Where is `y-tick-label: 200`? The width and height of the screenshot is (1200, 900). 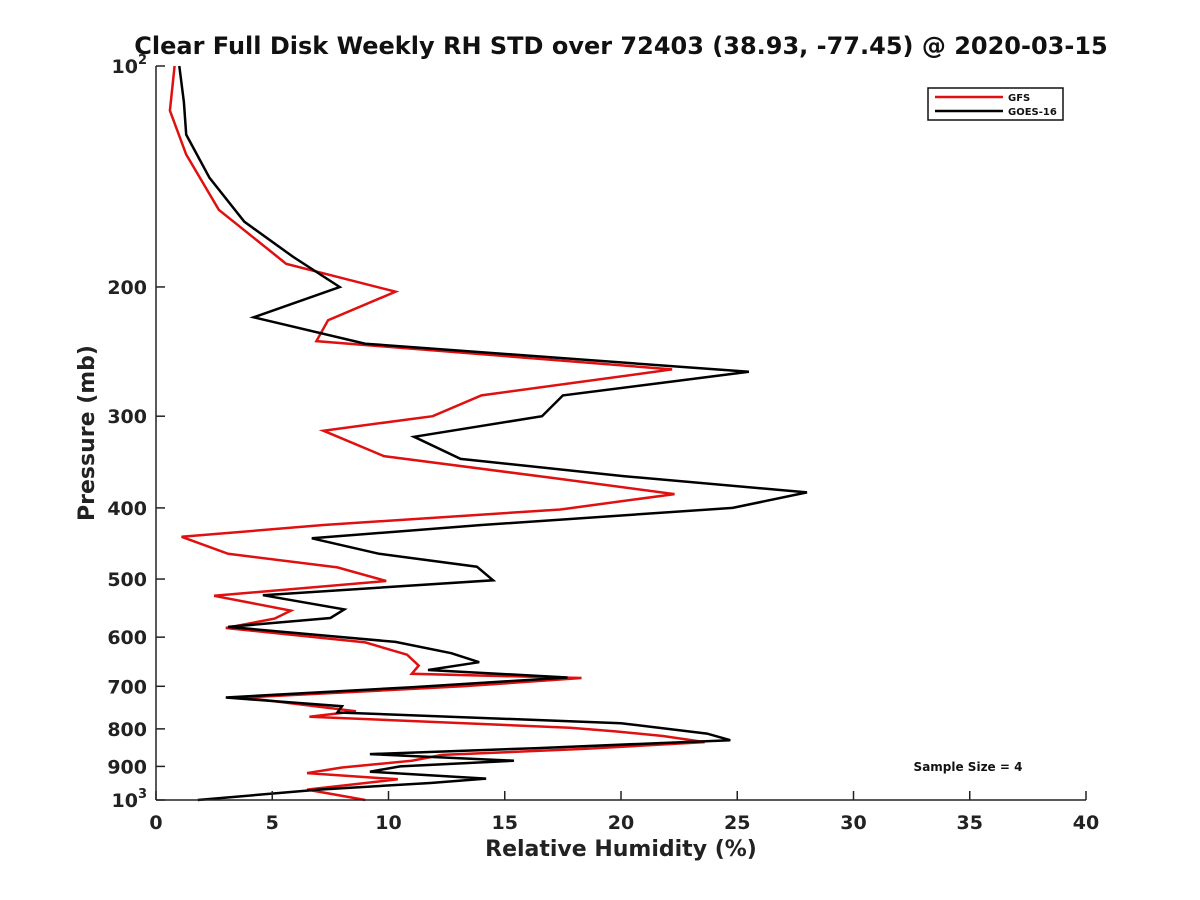
y-tick-label: 200 is located at coordinates (127, 288).